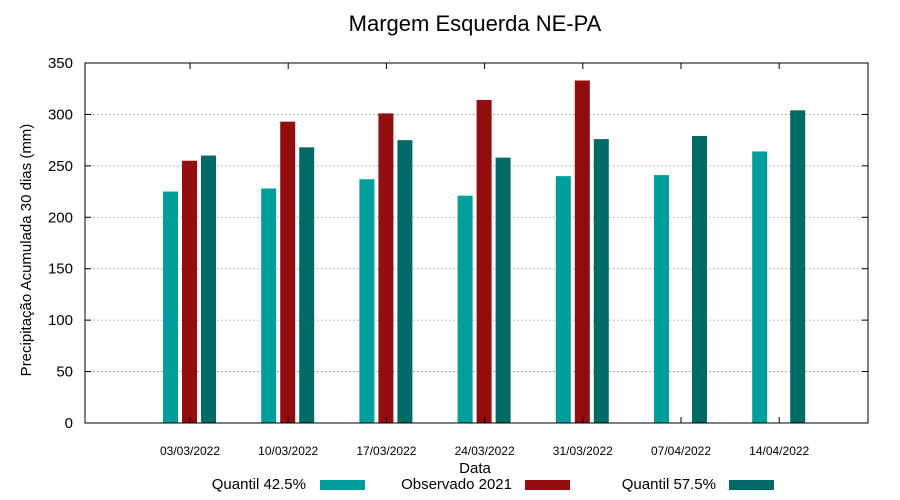 This screenshot has height=500, width=900. What do you see at coordinates (475, 468) in the screenshot?
I see `x-axis-label: Data` at bounding box center [475, 468].